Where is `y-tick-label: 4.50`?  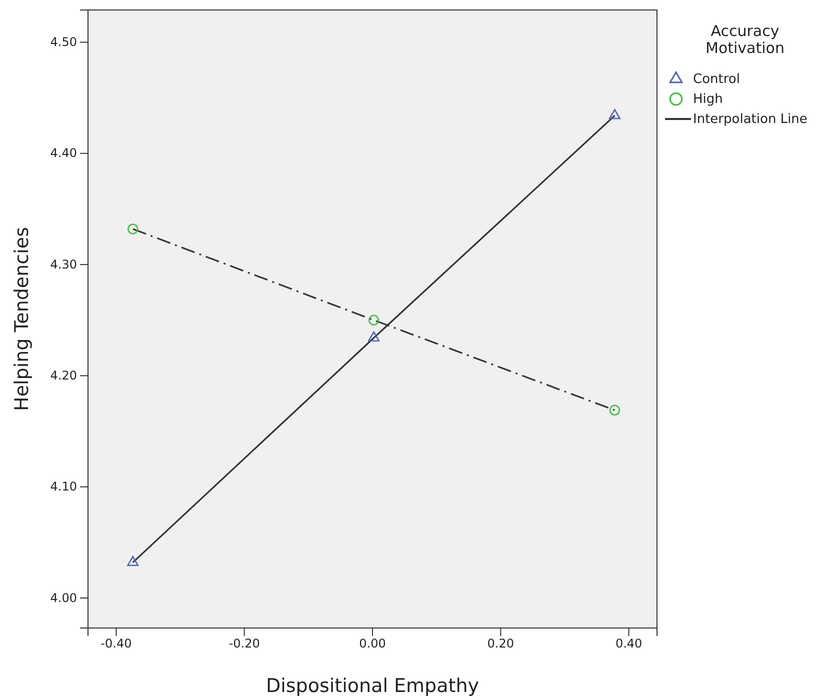 y-tick-label: 4.50 is located at coordinates (63, 42).